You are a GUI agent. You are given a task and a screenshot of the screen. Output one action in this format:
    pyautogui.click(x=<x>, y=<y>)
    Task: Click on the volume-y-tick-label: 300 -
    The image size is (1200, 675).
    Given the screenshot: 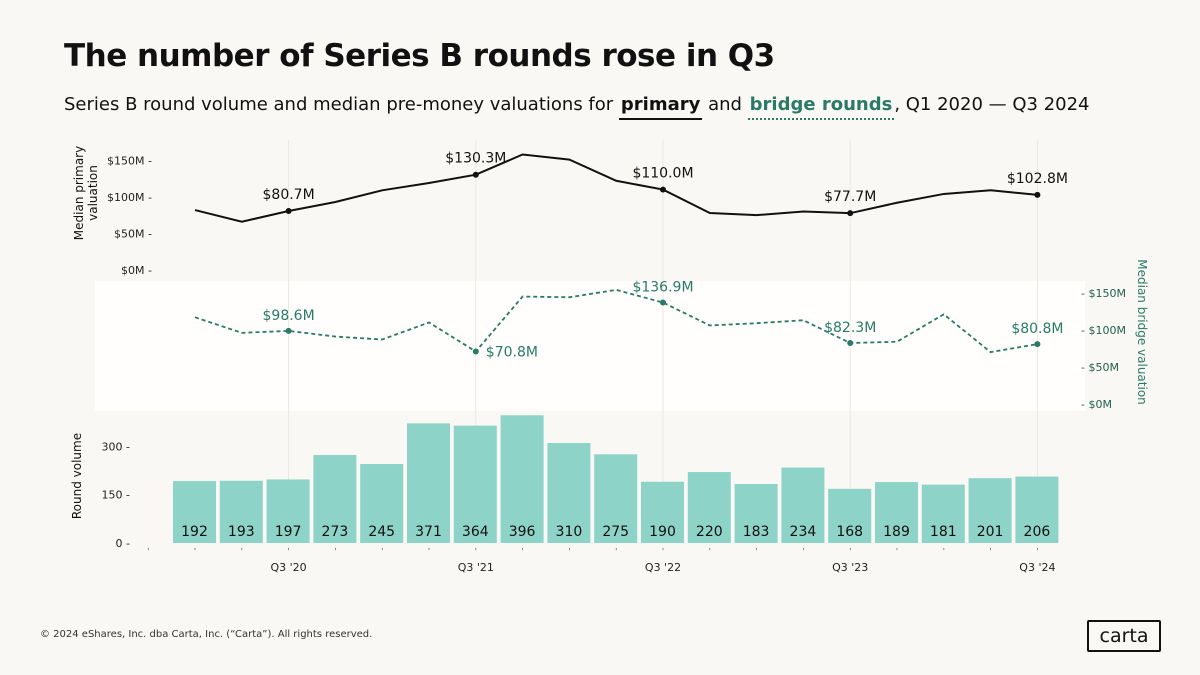 What is the action you would take?
    pyautogui.click(x=116, y=446)
    